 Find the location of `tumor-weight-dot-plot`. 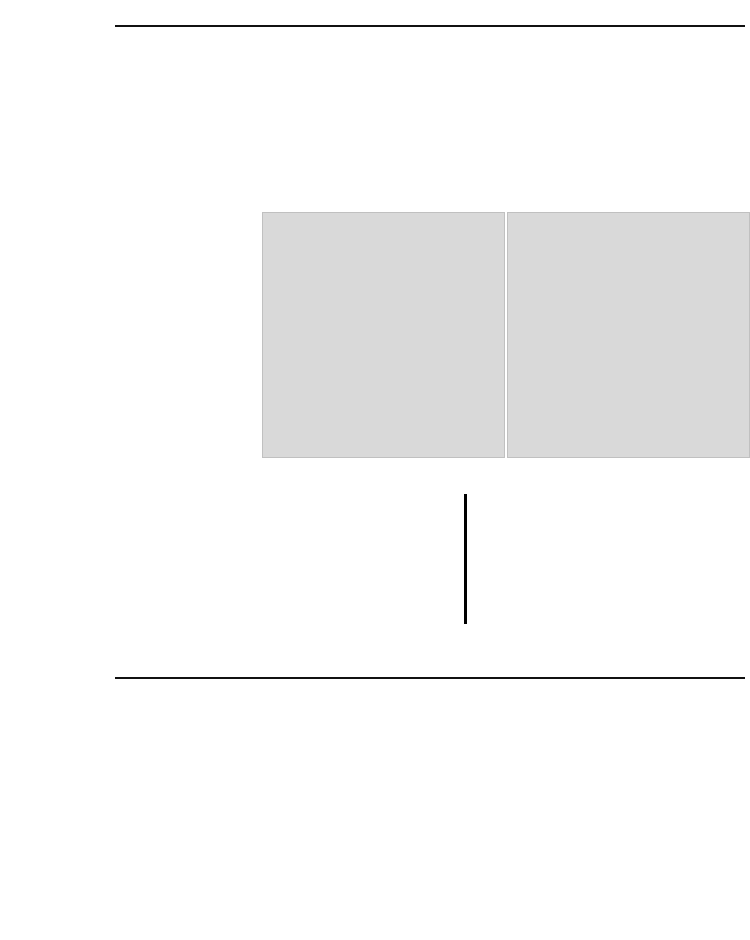

tumor-weight-dot-plot is located at coordinates (350, 556).